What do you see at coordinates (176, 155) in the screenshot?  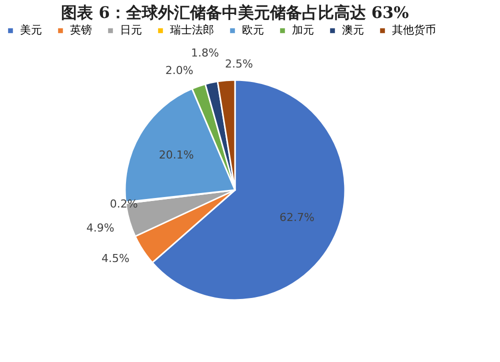 I see `data-label: 20.1%` at bounding box center [176, 155].